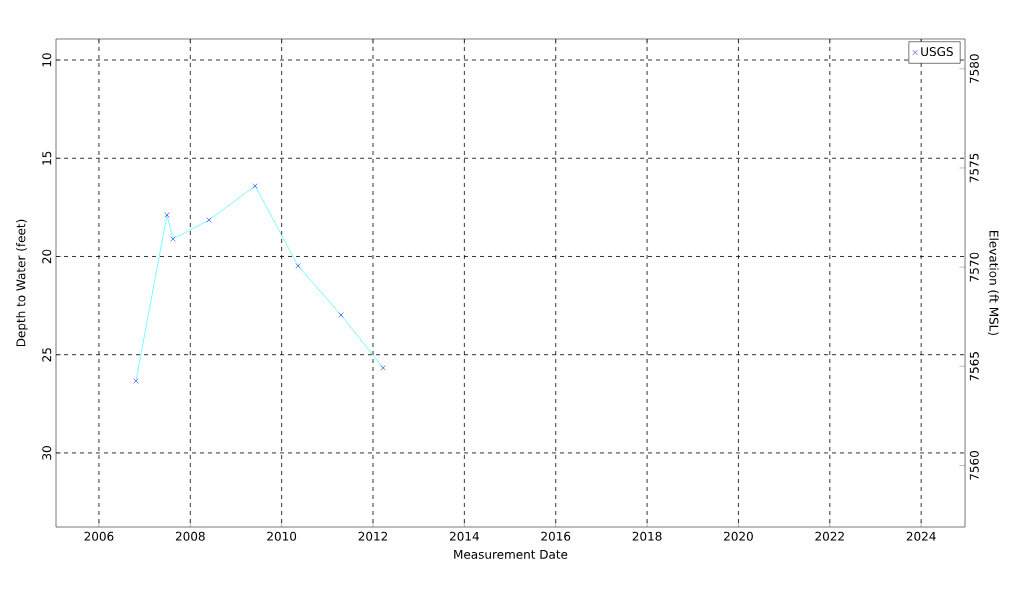 The height and width of the screenshot is (600, 1024). What do you see at coordinates (47, 158) in the screenshot?
I see `y-tick-label: 15` at bounding box center [47, 158].